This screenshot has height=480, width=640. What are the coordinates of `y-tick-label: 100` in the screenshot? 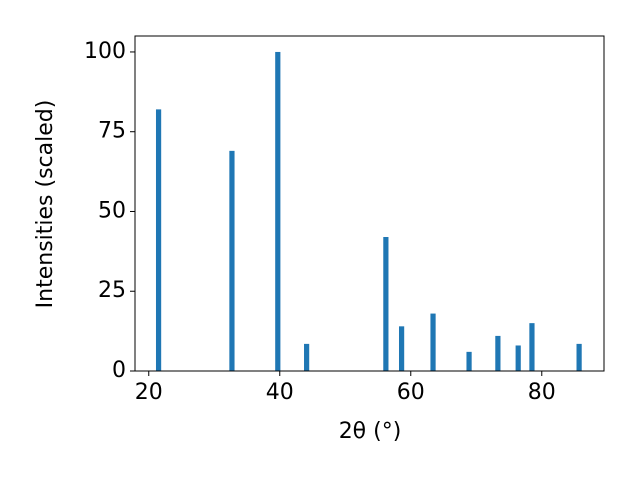 It's located at (105, 51).